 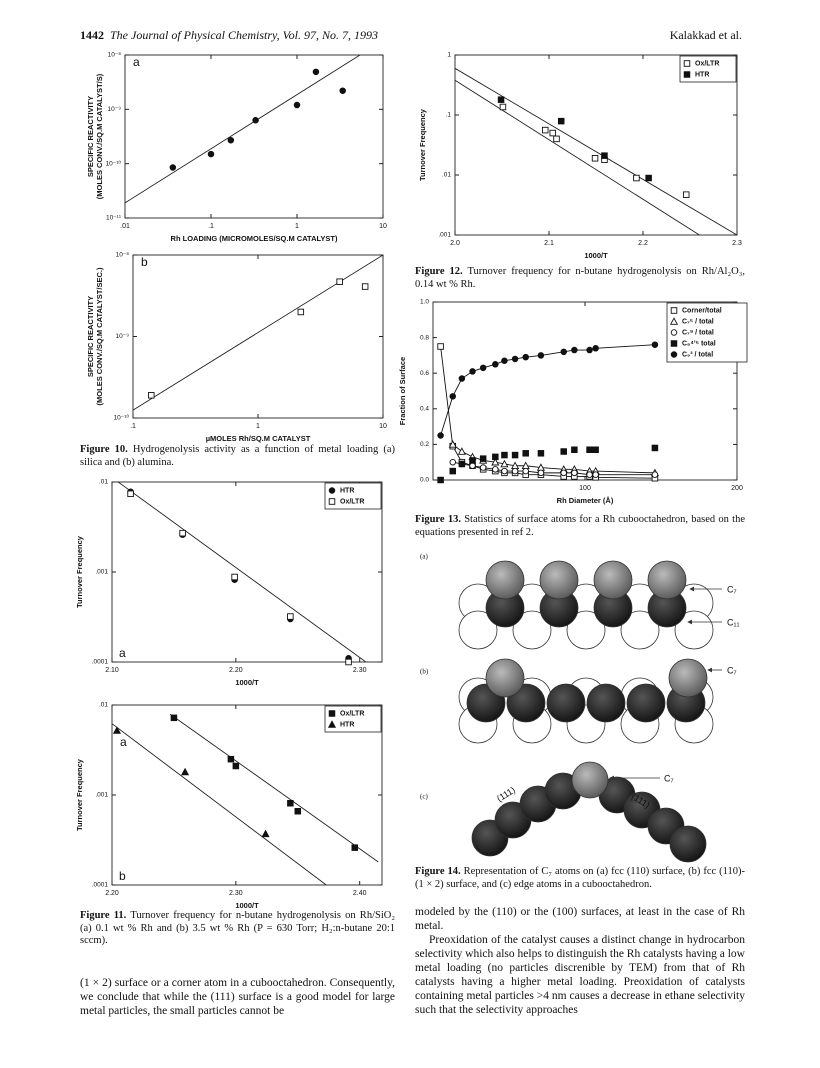 What do you see at coordinates (439, 271) in the screenshot?
I see `caption-label: Figure 12.` at bounding box center [439, 271].